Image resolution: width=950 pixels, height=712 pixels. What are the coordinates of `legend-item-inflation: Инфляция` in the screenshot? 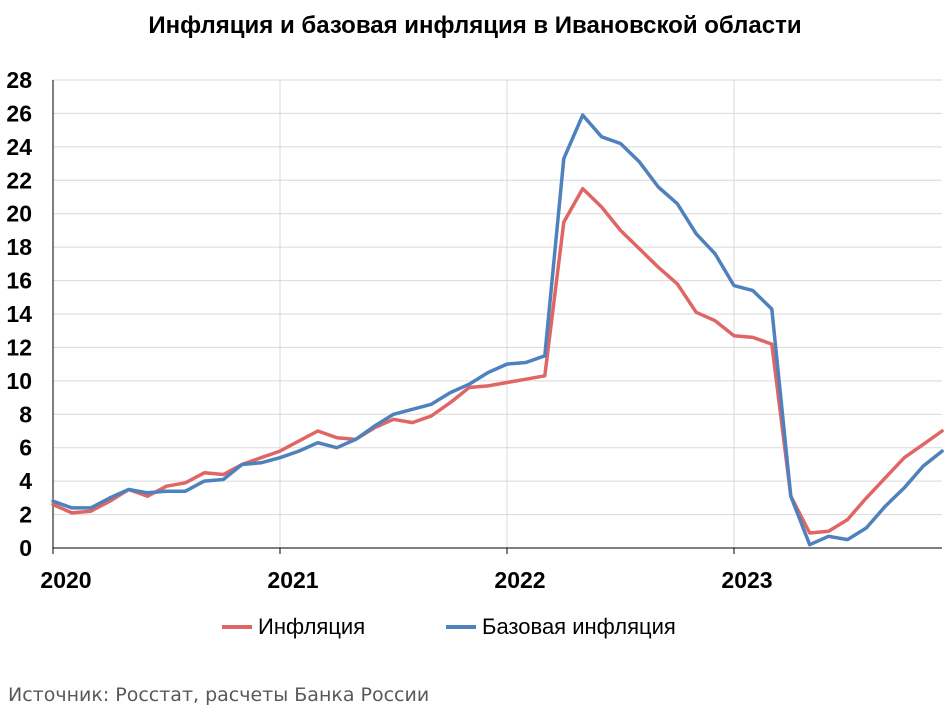 It's located at (293, 627).